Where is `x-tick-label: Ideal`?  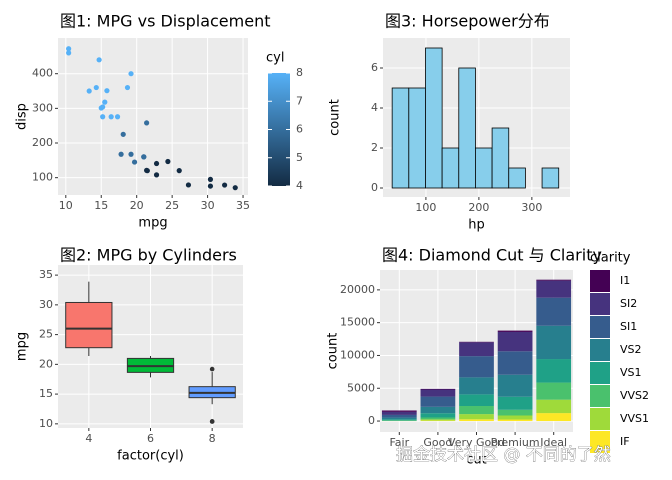
x-tick-label: Ideal is located at coordinates (553, 442).